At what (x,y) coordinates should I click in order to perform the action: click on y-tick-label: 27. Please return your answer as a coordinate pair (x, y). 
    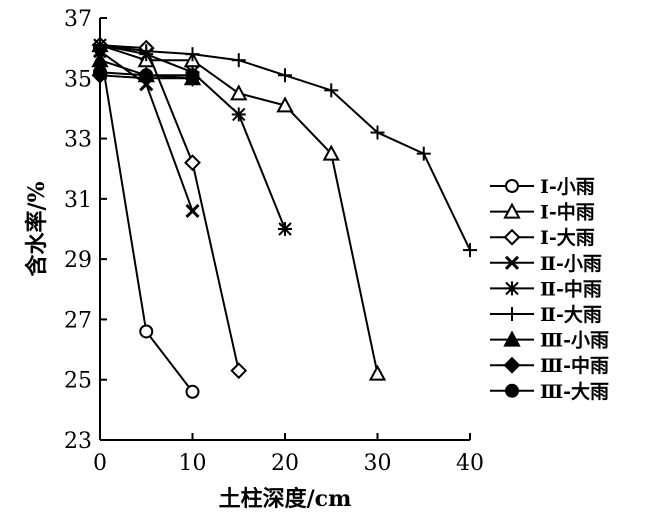
    Looking at the image, I should click on (78, 320).